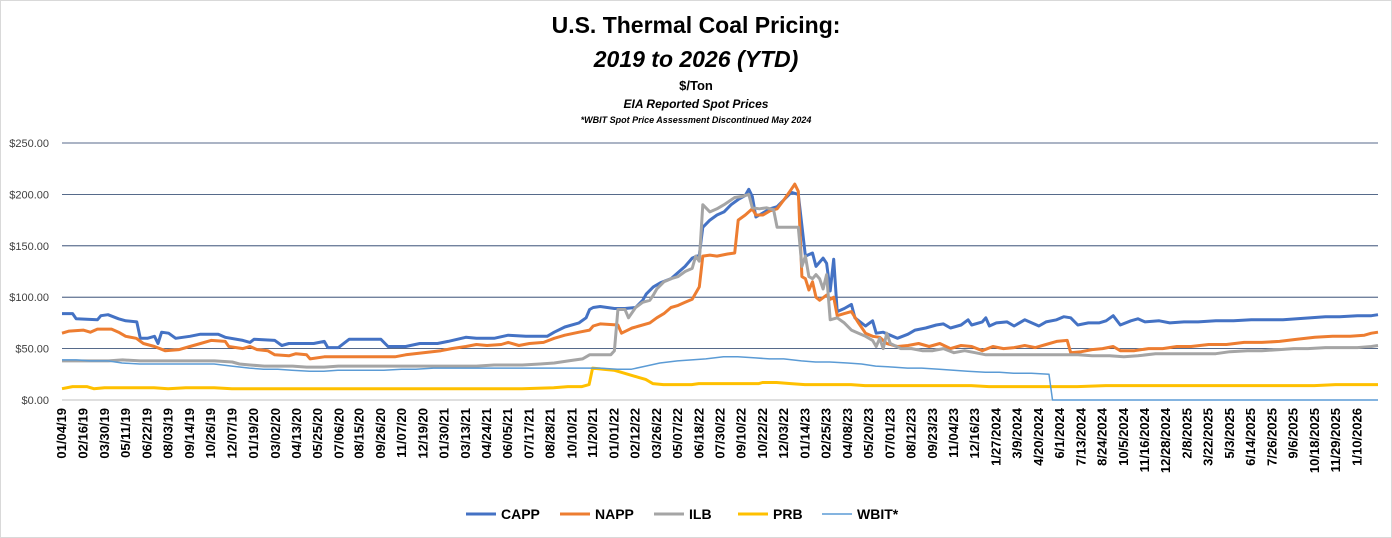  I want to click on x-tick-label: 12/07/19, so click(231, 433).